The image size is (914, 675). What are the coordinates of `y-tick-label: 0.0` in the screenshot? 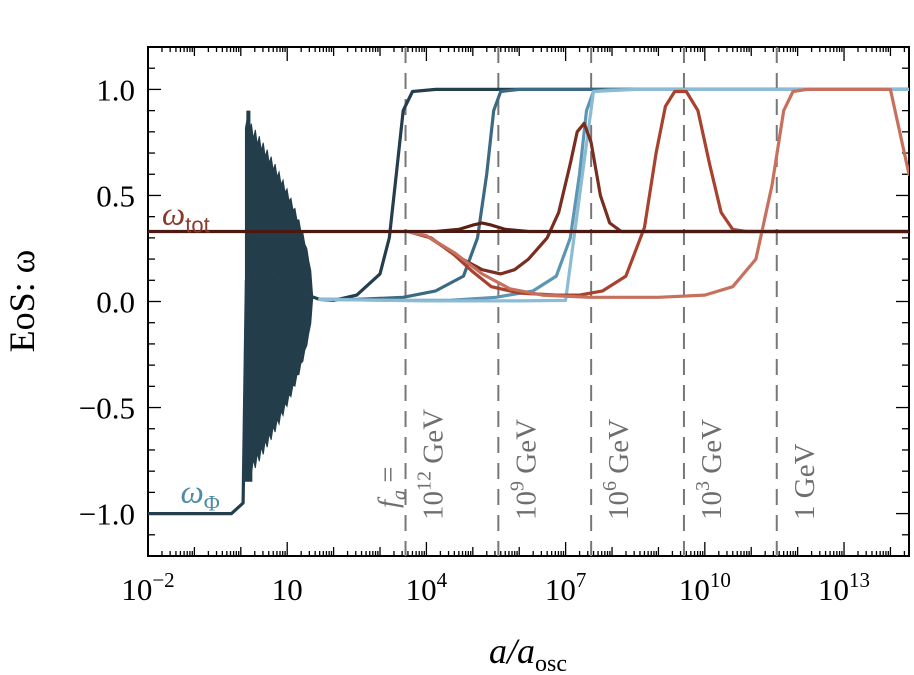 It's located at (115, 302).